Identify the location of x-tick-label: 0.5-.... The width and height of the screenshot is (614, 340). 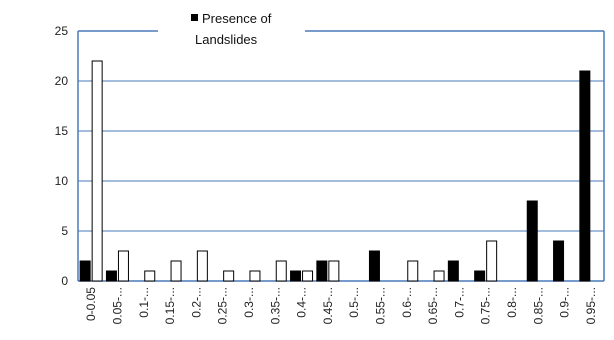
(354, 302).